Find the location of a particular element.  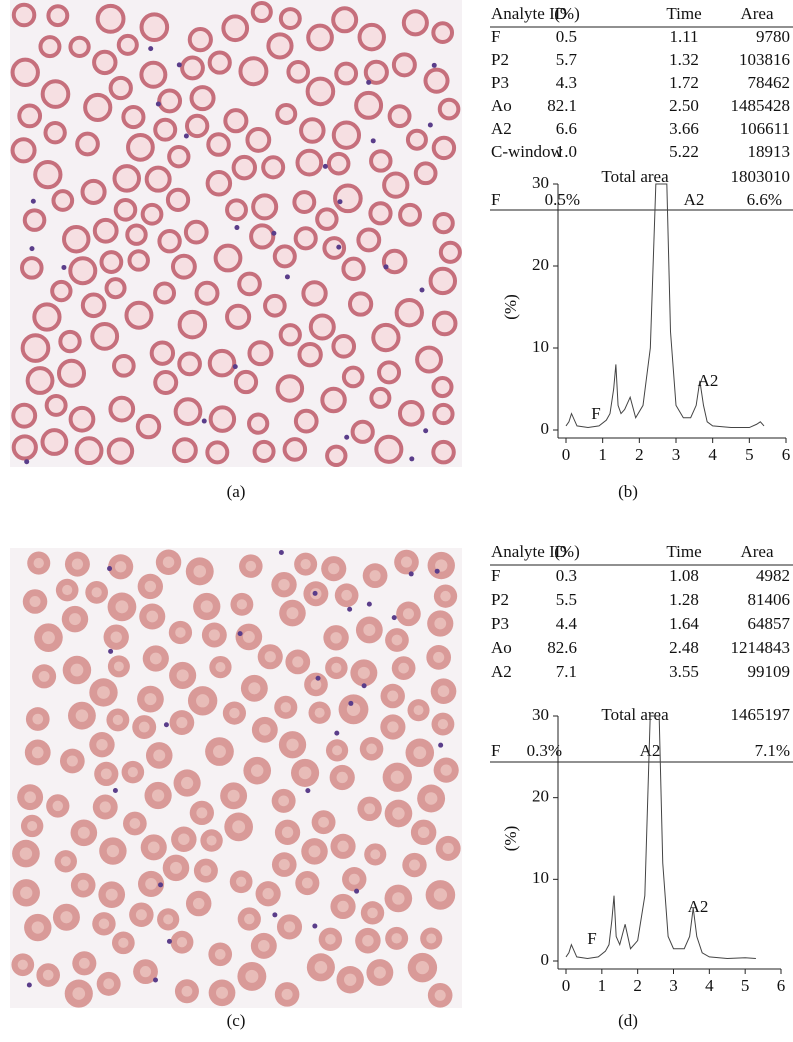

table-cell: 106611 is located at coordinates (765, 128).